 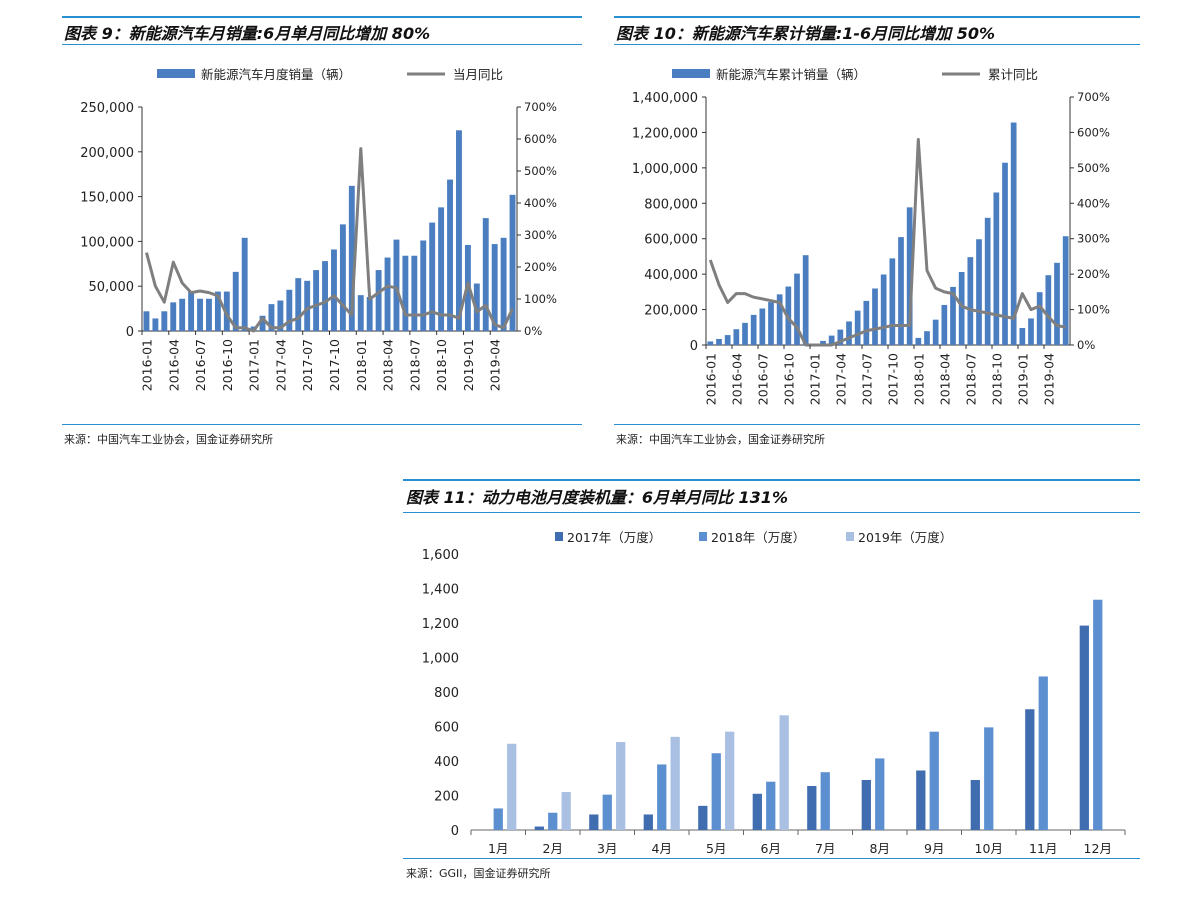 I want to click on legend-swatch-bar, so click(x=176, y=73).